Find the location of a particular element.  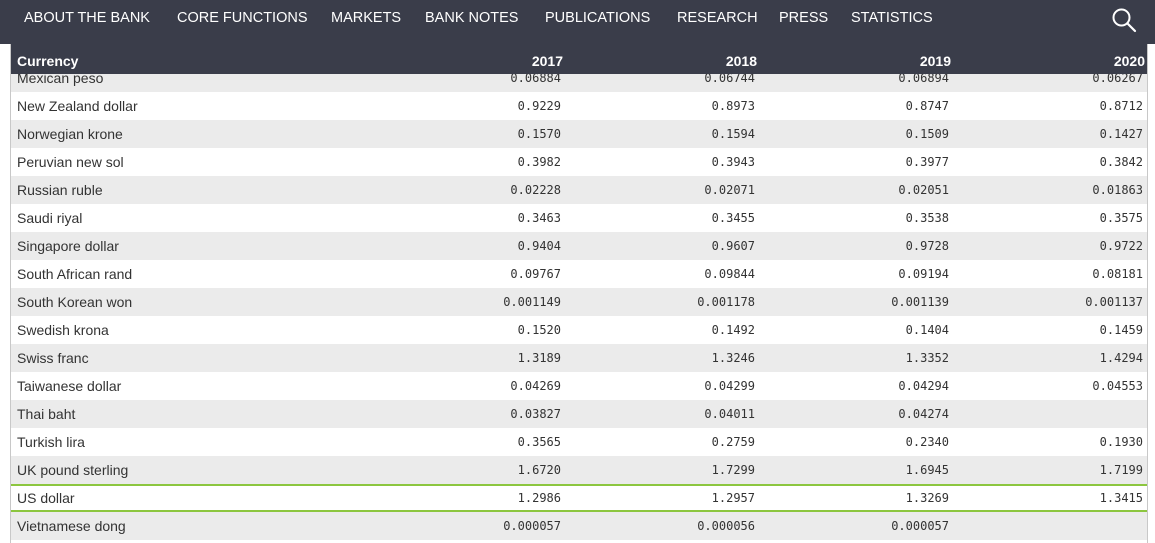

rate-value: 0.9607 is located at coordinates (733, 246).